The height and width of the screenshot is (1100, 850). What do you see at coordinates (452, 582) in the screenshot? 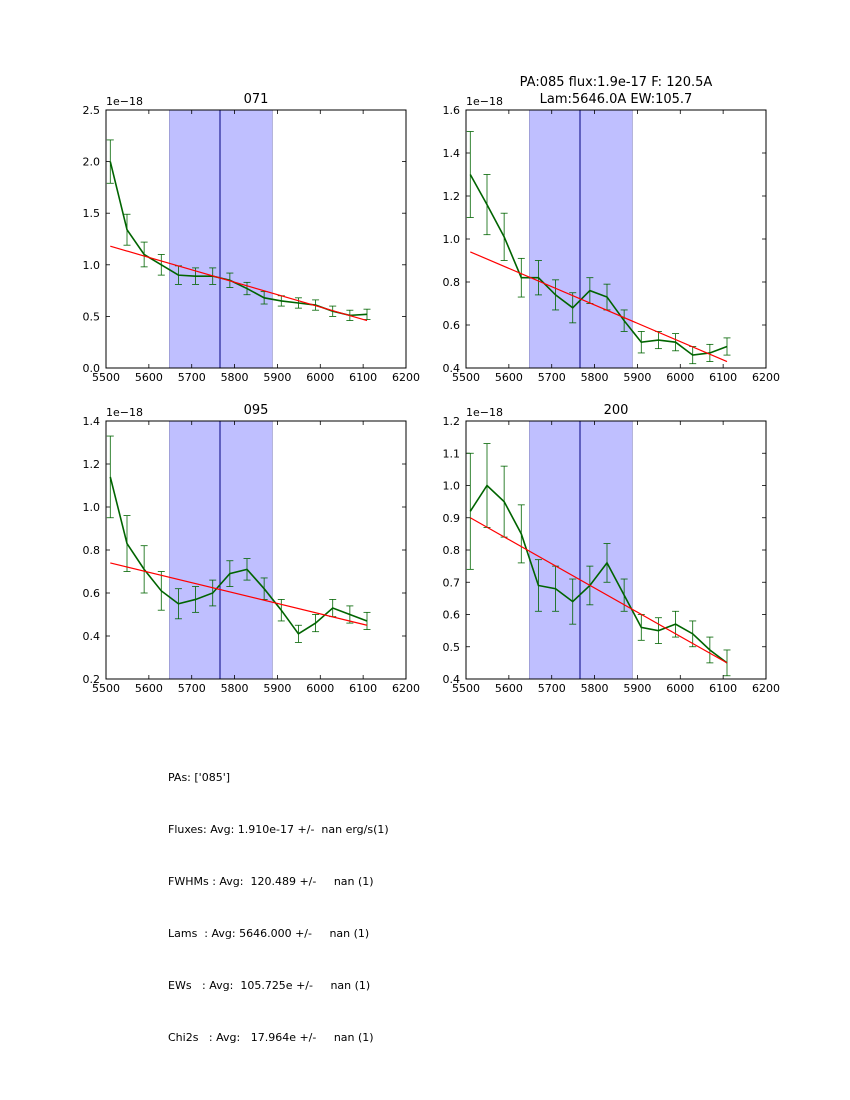
I see `y-tick-label: 0.7` at bounding box center [452, 582].